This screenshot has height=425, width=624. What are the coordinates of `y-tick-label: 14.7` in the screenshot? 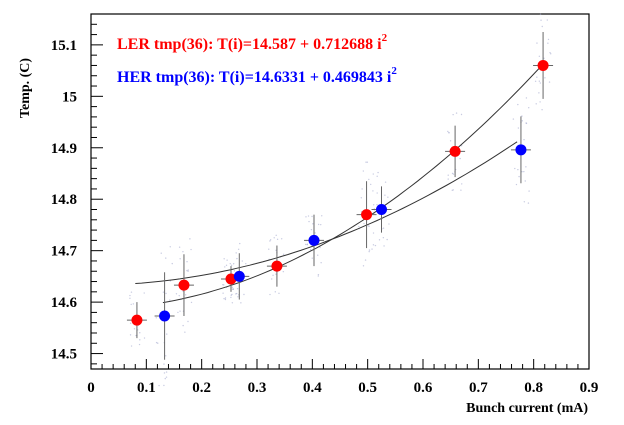 It's located at (64, 252).